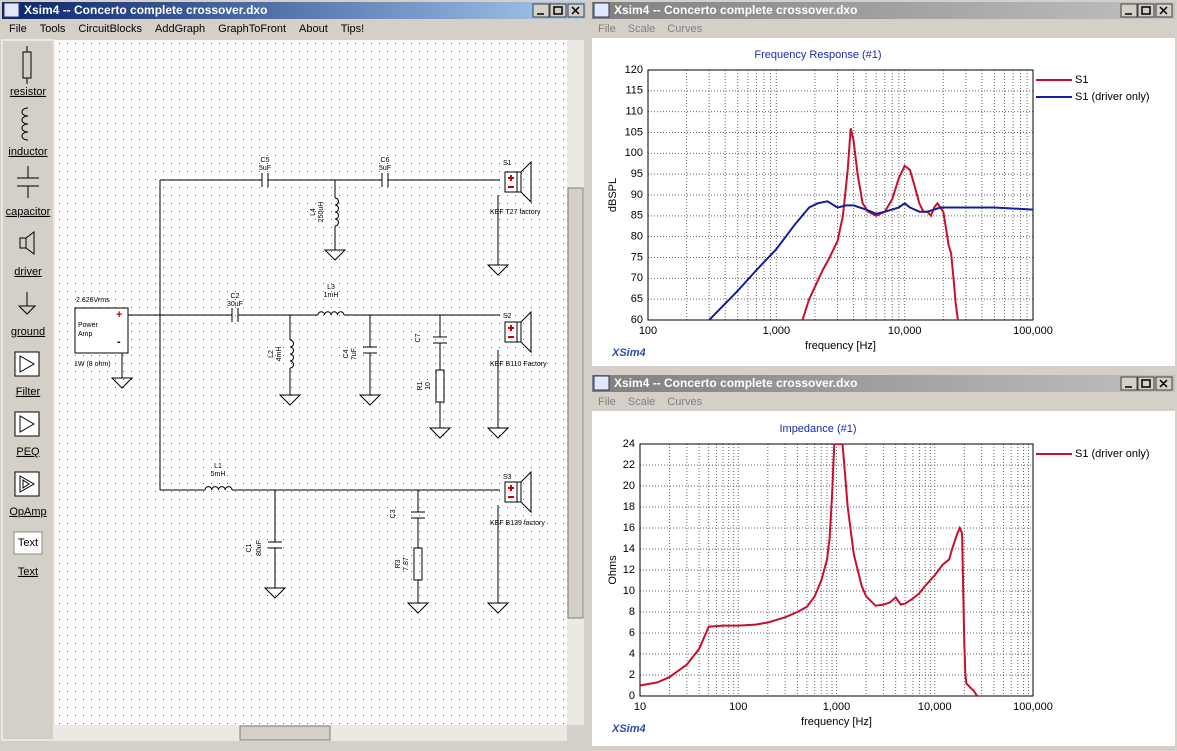  Describe the element at coordinates (629, 507) in the screenshot. I see `y-tick-label: 18` at that location.